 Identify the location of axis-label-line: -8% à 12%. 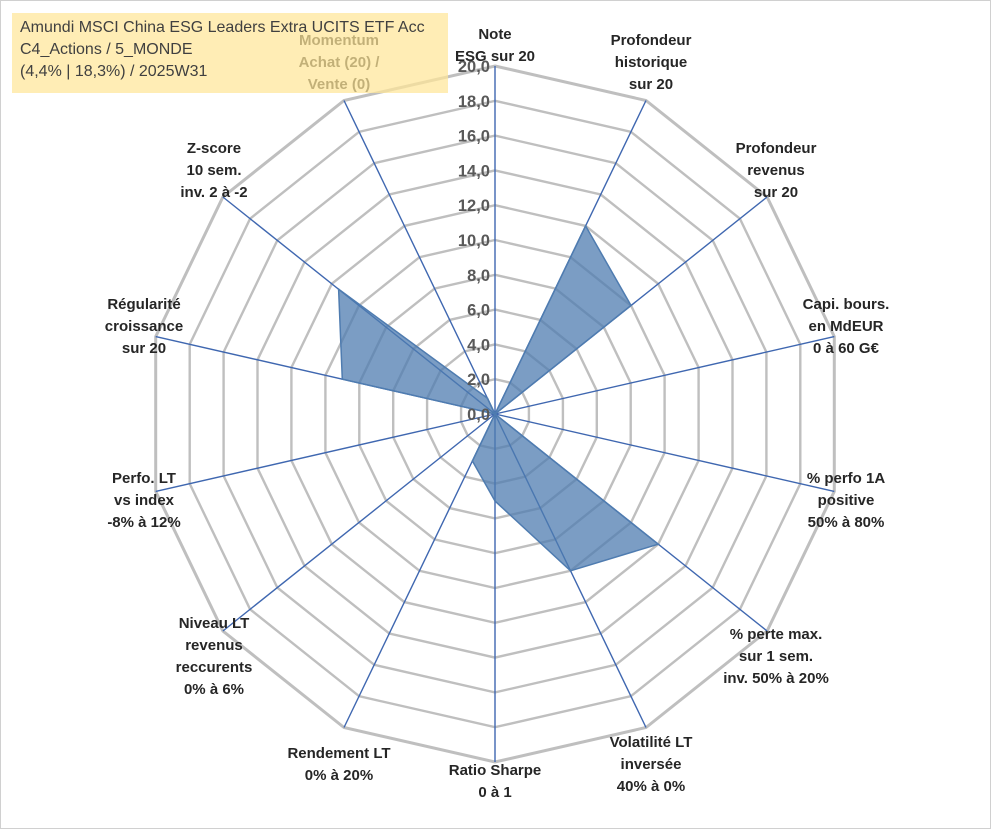
(144, 522).